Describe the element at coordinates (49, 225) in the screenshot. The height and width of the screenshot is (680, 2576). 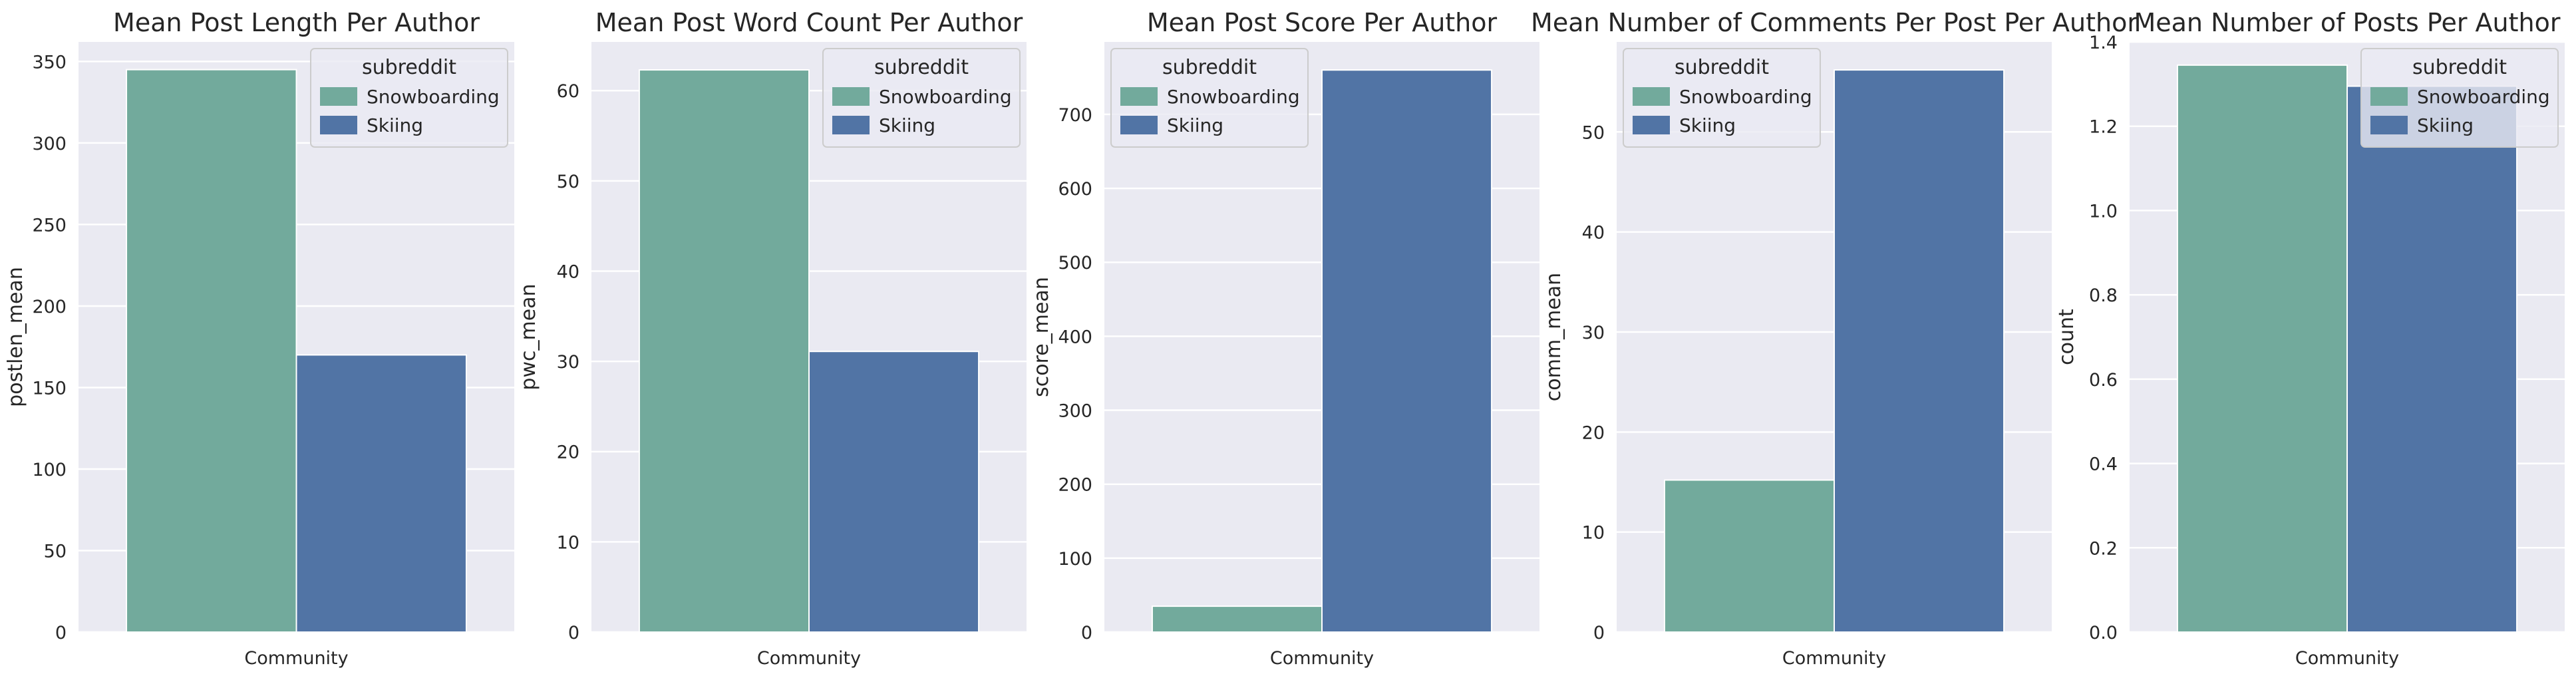
I see `y-tick-label: 250` at that location.